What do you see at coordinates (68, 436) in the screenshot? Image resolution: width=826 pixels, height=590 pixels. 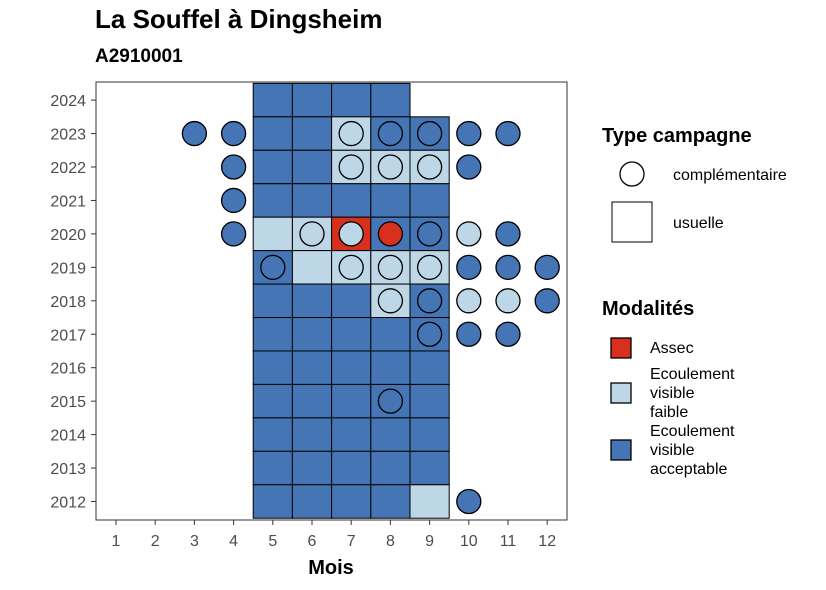 I see `y-tick-label: 2014` at bounding box center [68, 436].